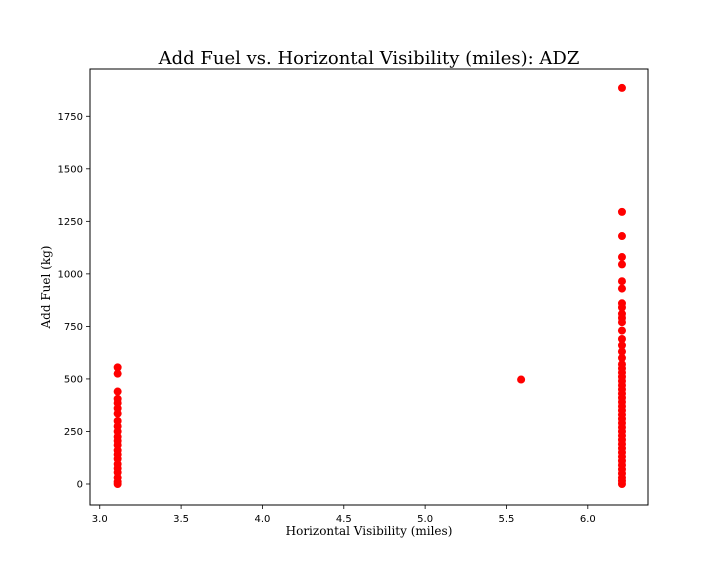 The image size is (720, 576). I want to click on y-tick-label: 0, so click(80, 484).